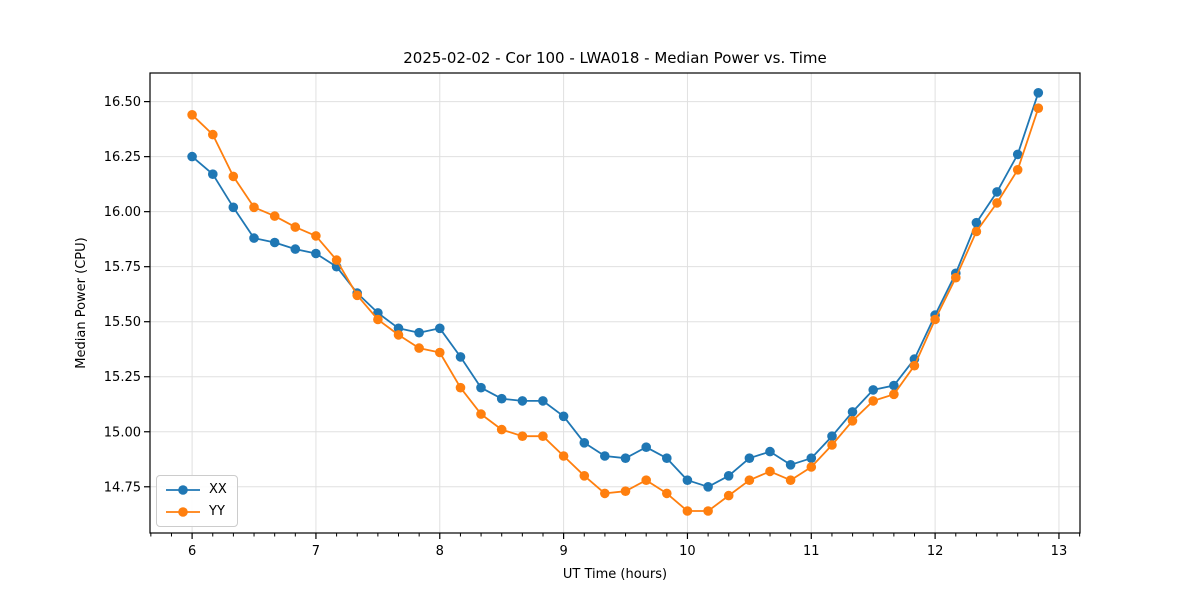 Image resolution: width=1200 pixels, height=600 pixels. Describe the element at coordinates (122, 377) in the screenshot. I see `y-tick-label: 15.25` at that location.